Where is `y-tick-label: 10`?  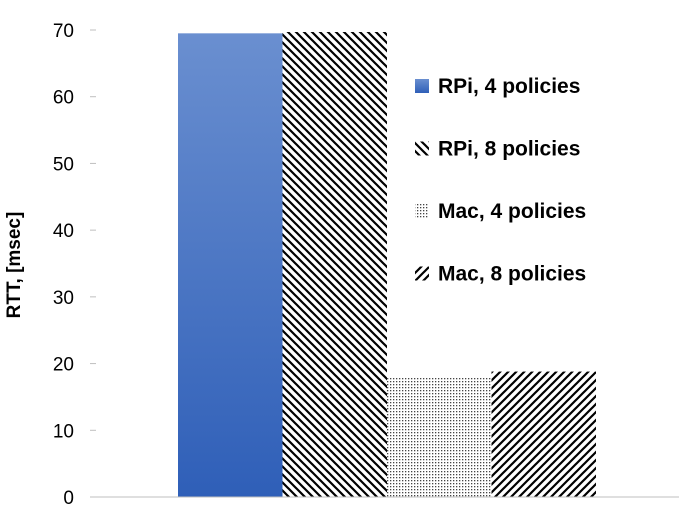 y-tick-label: 10 is located at coordinates (63, 431).